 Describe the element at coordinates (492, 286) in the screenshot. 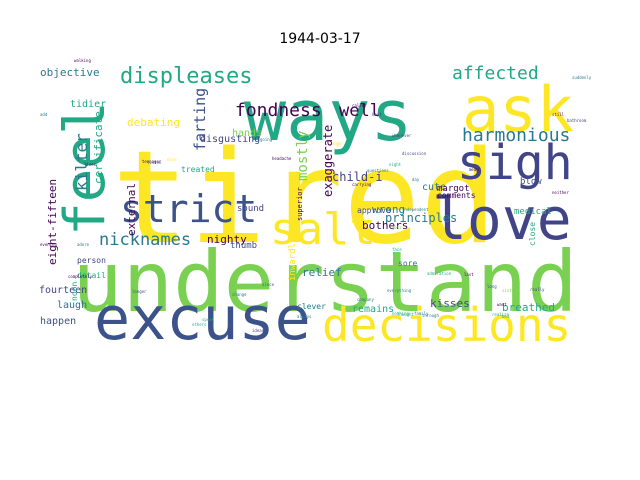

I see `cloud-word: long` at that location.